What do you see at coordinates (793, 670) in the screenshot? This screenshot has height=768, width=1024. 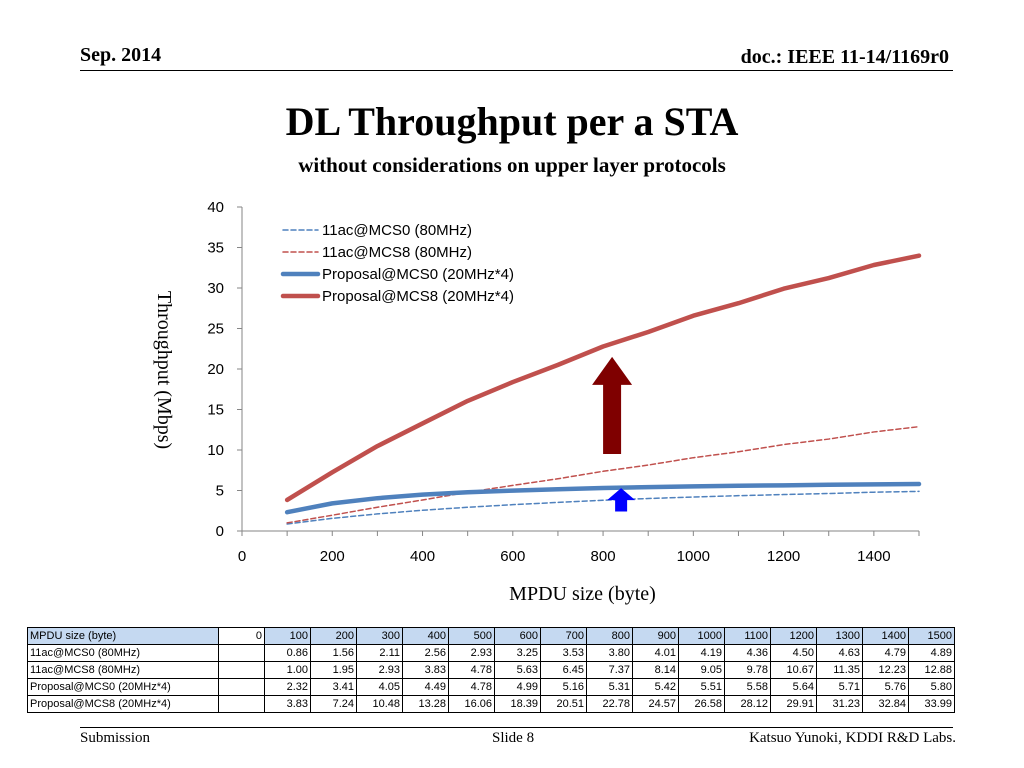 I see `table-cell: 10.67` at bounding box center [793, 670].